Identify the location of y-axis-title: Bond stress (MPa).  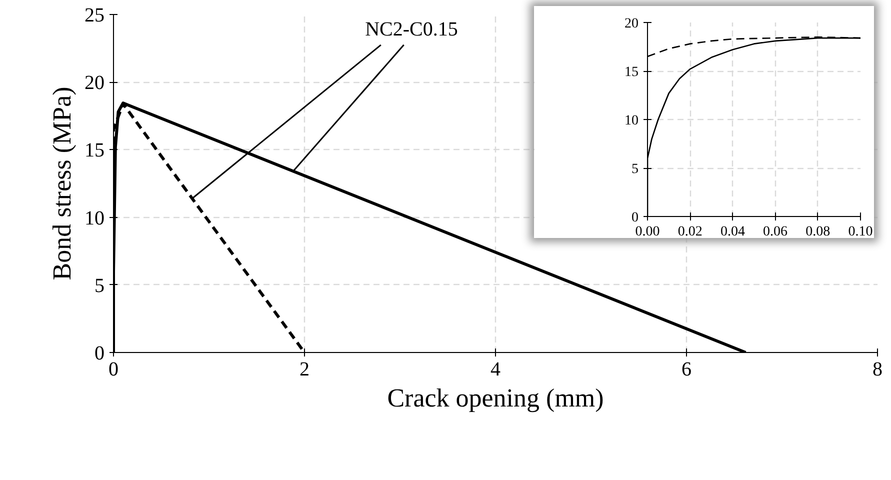
(62, 183).